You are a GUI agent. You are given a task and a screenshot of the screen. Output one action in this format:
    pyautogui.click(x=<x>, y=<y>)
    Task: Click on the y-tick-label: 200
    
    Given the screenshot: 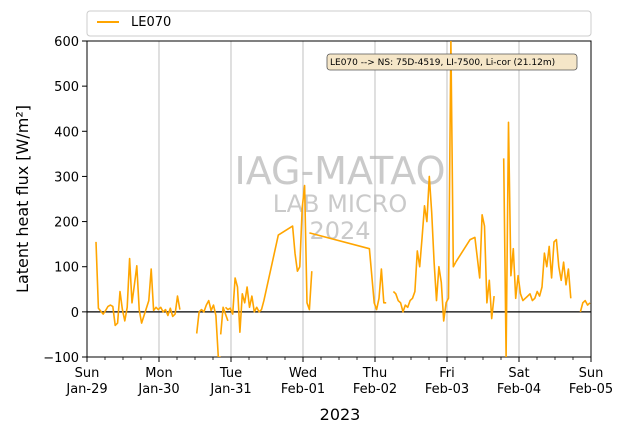 What is the action you would take?
    pyautogui.click(x=66, y=223)
    